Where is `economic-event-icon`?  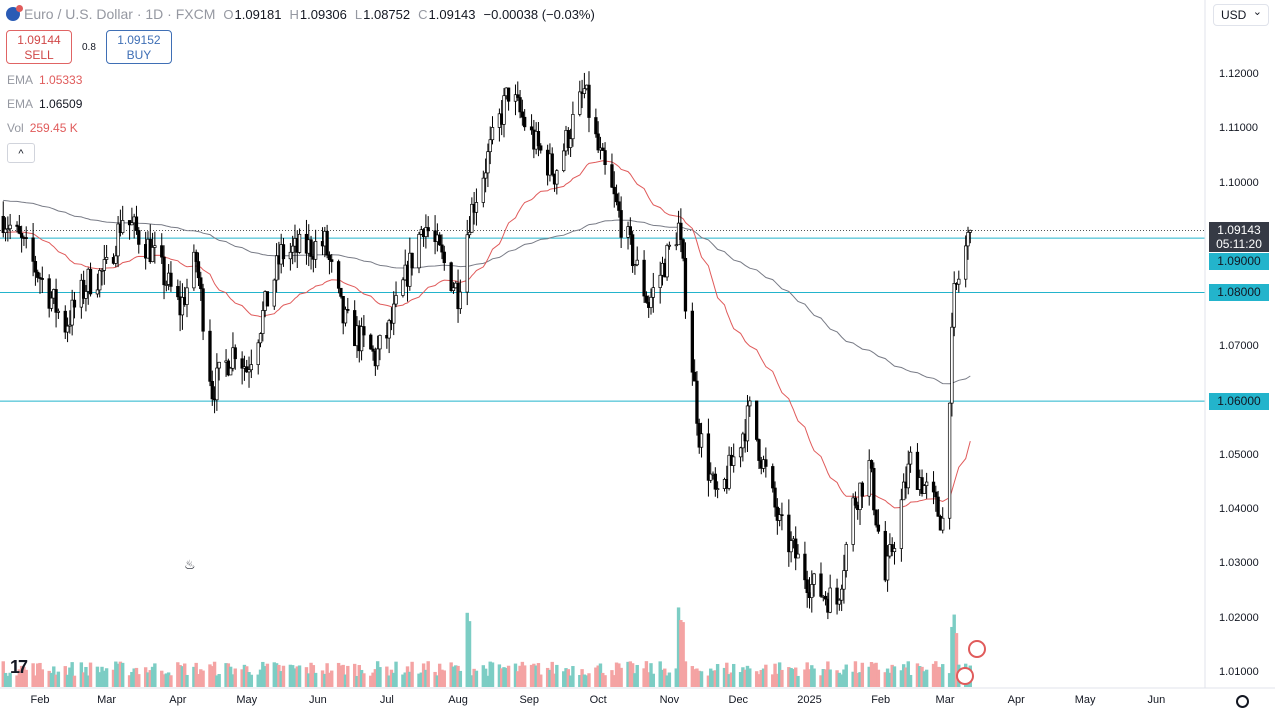
economic-event-icon is located at coordinates (977, 649).